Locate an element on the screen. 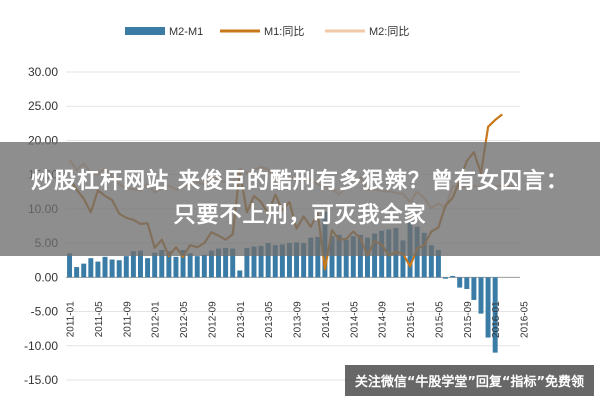 This screenshot has width=600, height=400. x-tick-label: 2013-05 is located at coordinates (269, 319).